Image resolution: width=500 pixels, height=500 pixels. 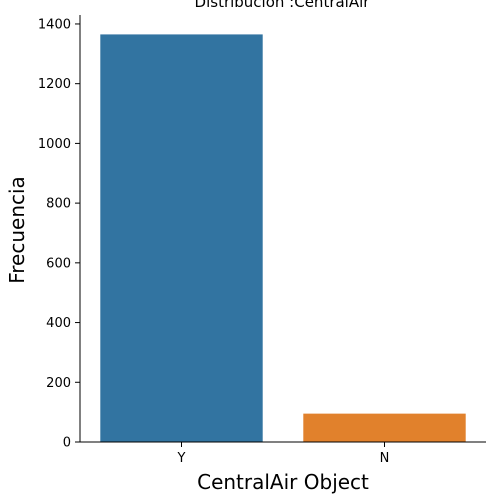 What do you see at coordinates (17, 230) in the screenshot?
I see `y-axis-label: Frecuencia` at bounding box center [17, 230].